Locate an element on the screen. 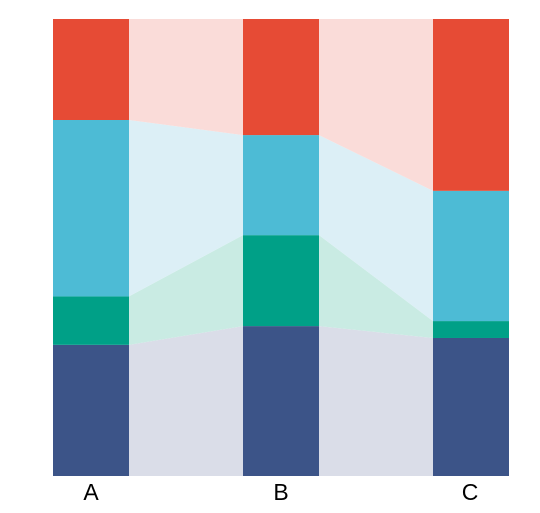 The height and width of the screenshot is (513, 540). x-tick-label-a: A is located at coordinates (91, 492).